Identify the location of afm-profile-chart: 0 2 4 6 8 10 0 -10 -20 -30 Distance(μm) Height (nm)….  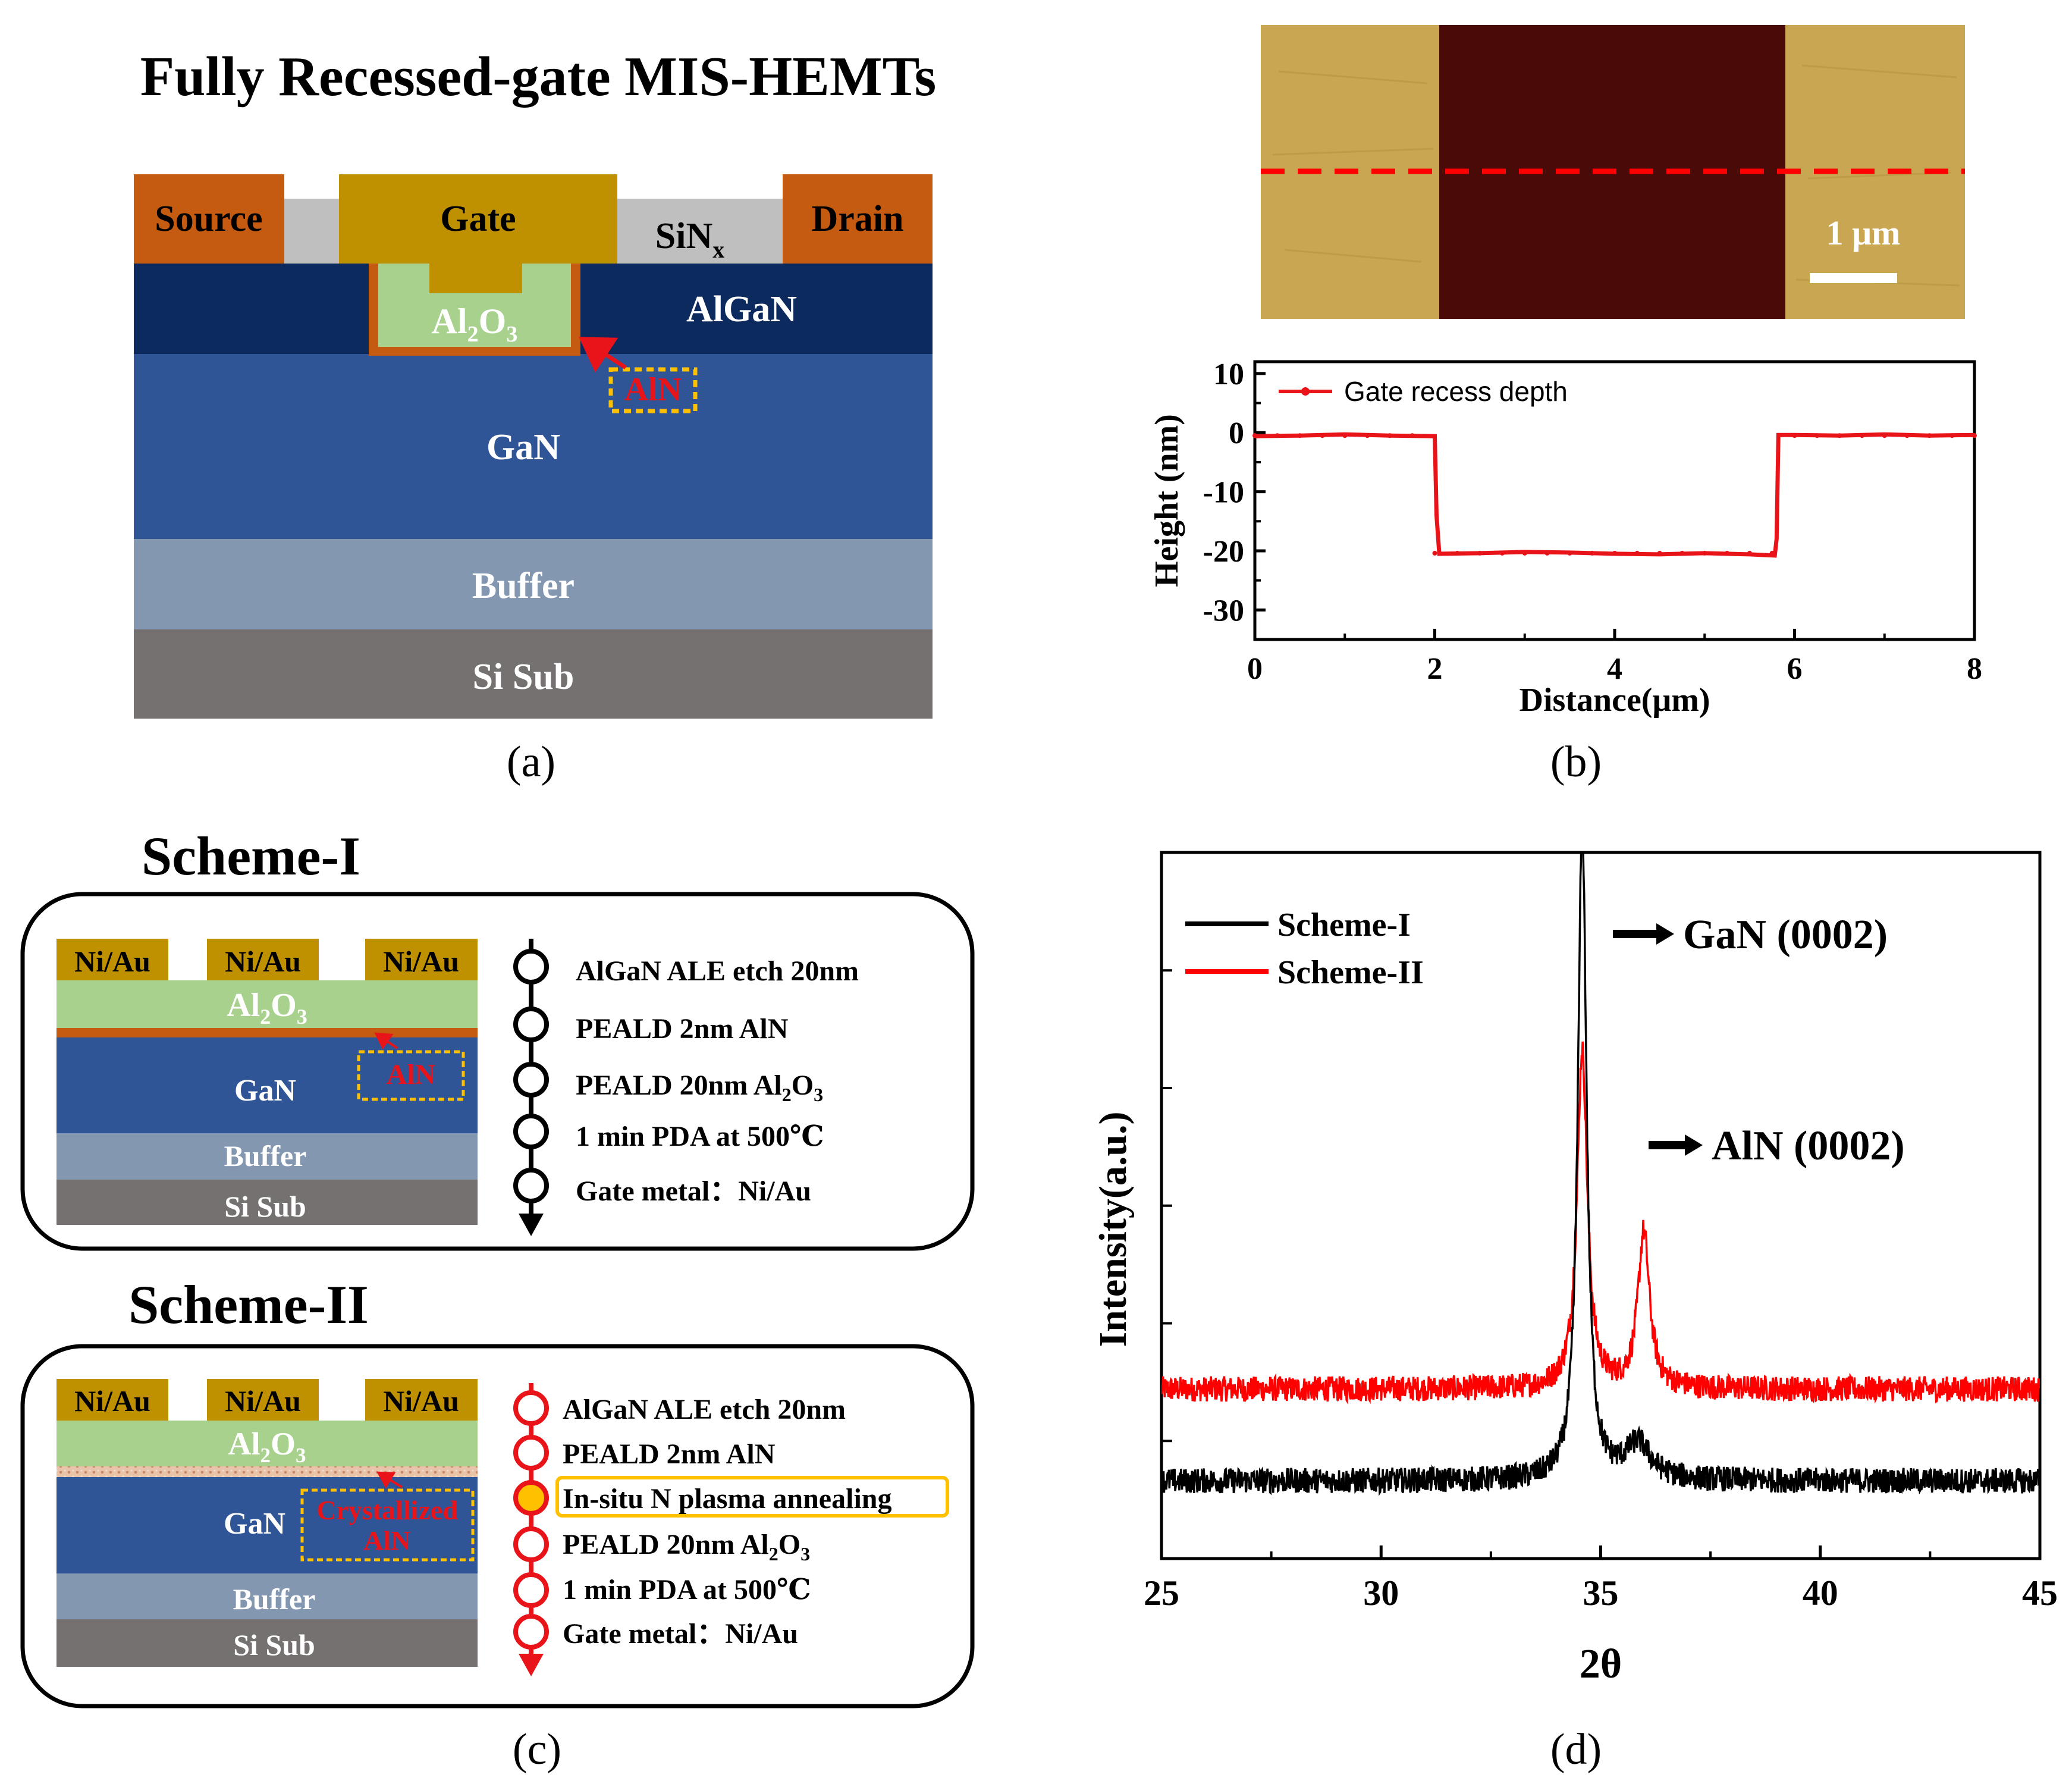
(1565, 538).